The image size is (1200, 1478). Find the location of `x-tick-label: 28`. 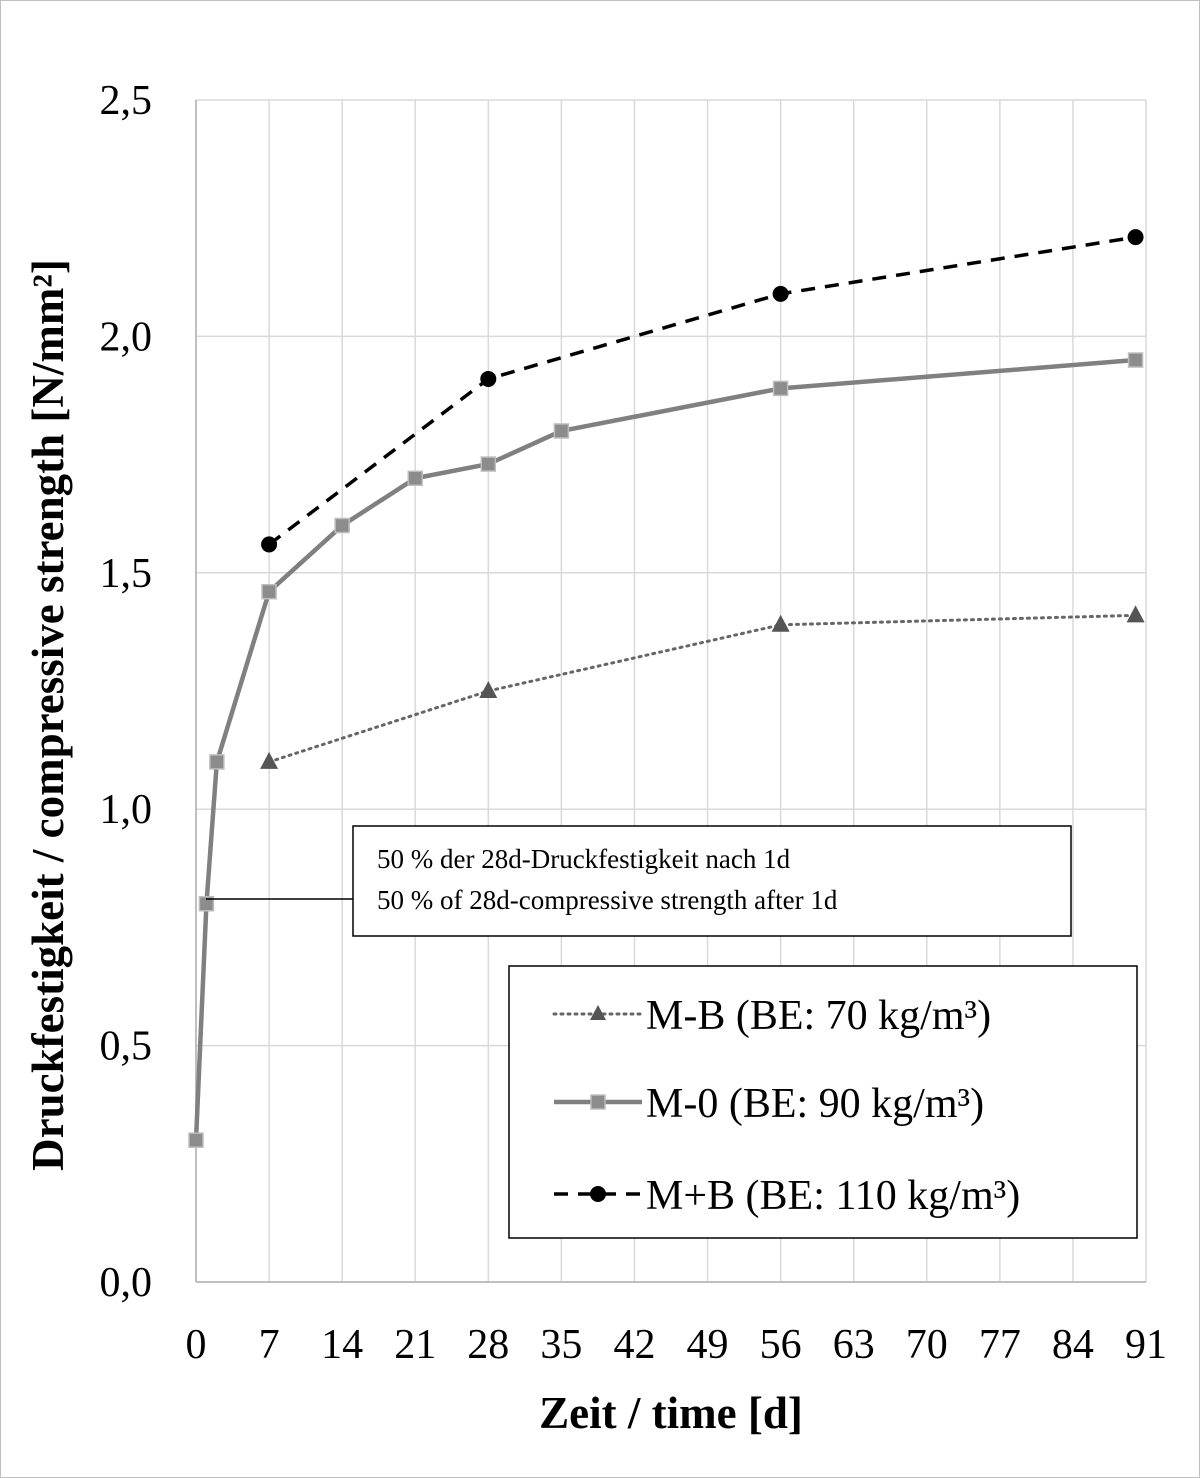

x-tick-label: 28 is located at coordinates (488, 1345).